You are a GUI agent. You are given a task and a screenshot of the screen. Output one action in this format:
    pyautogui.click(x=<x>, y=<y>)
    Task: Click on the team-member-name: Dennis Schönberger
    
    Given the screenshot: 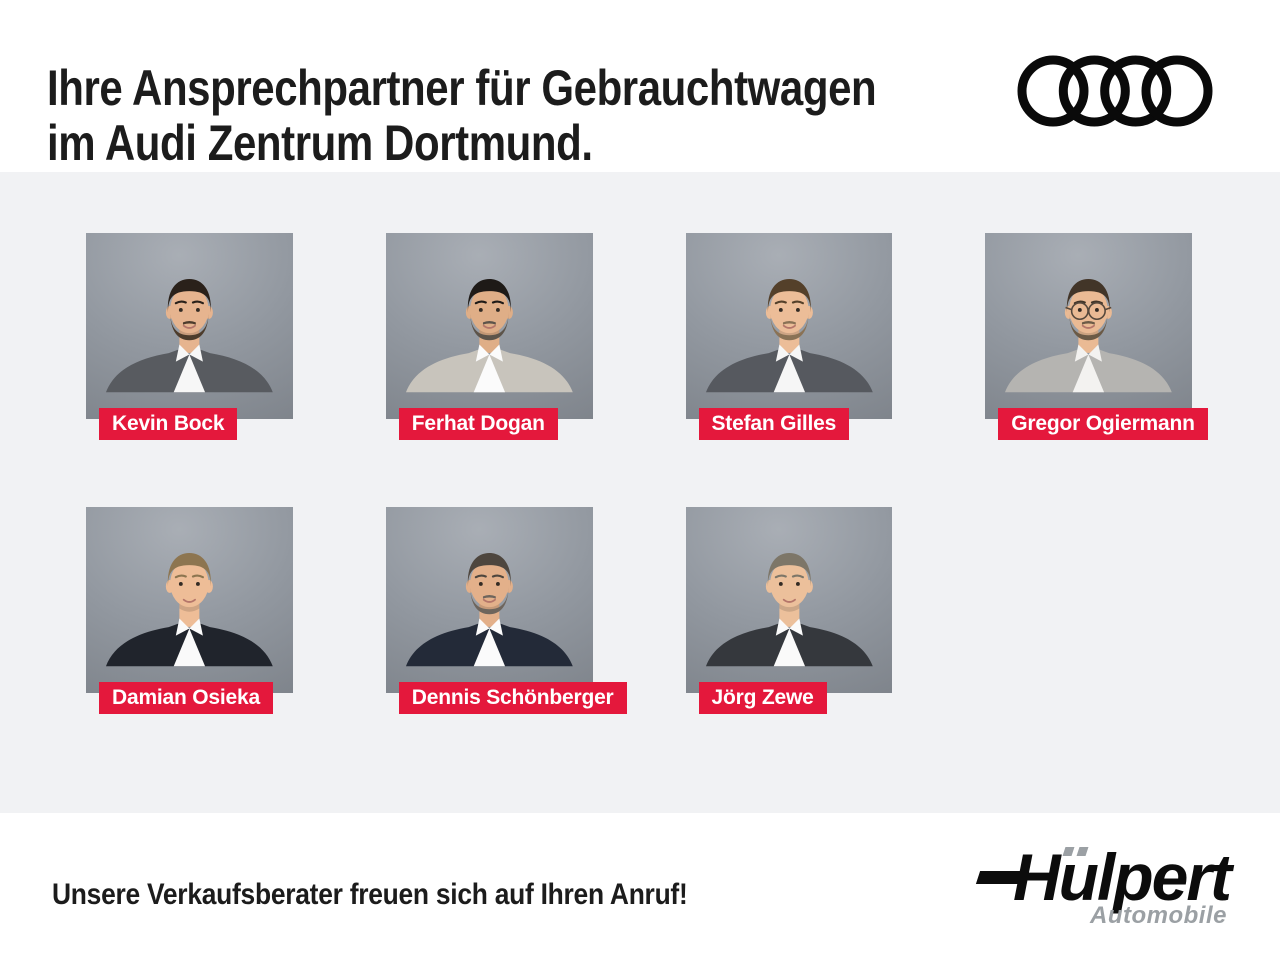 What is the action you would take?
    pyautogui.click(x=512, y=697)
    